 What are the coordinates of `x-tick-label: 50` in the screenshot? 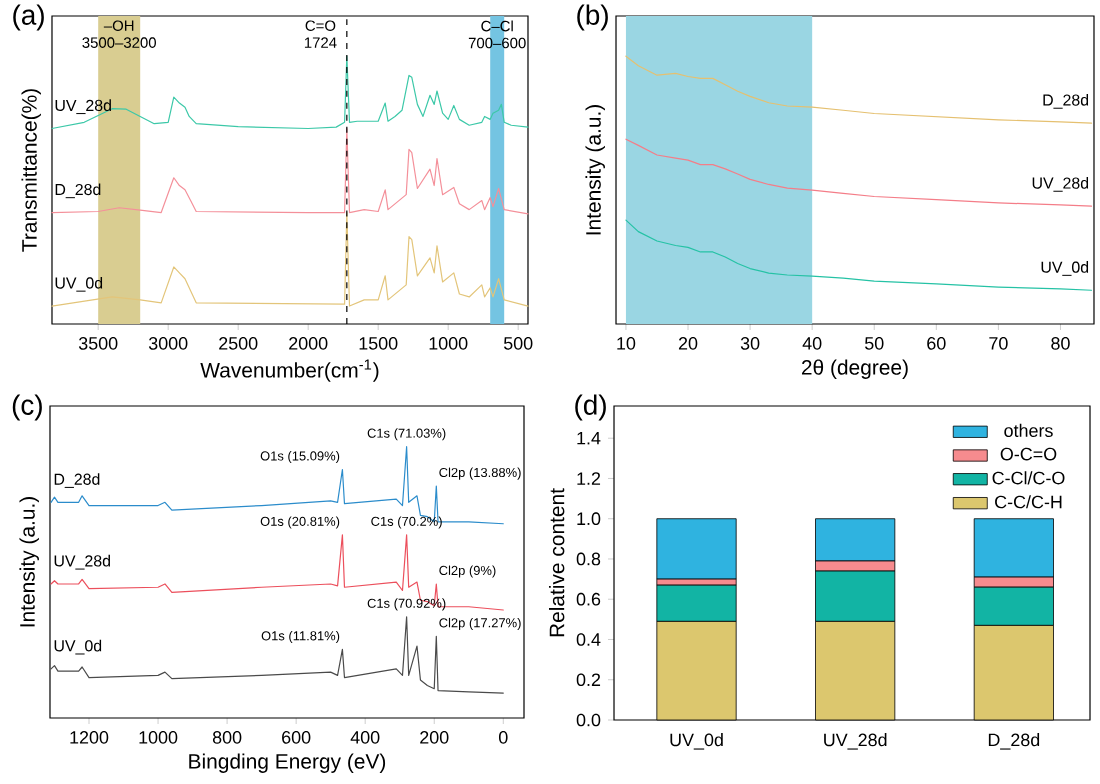 It's located at (874, 343).